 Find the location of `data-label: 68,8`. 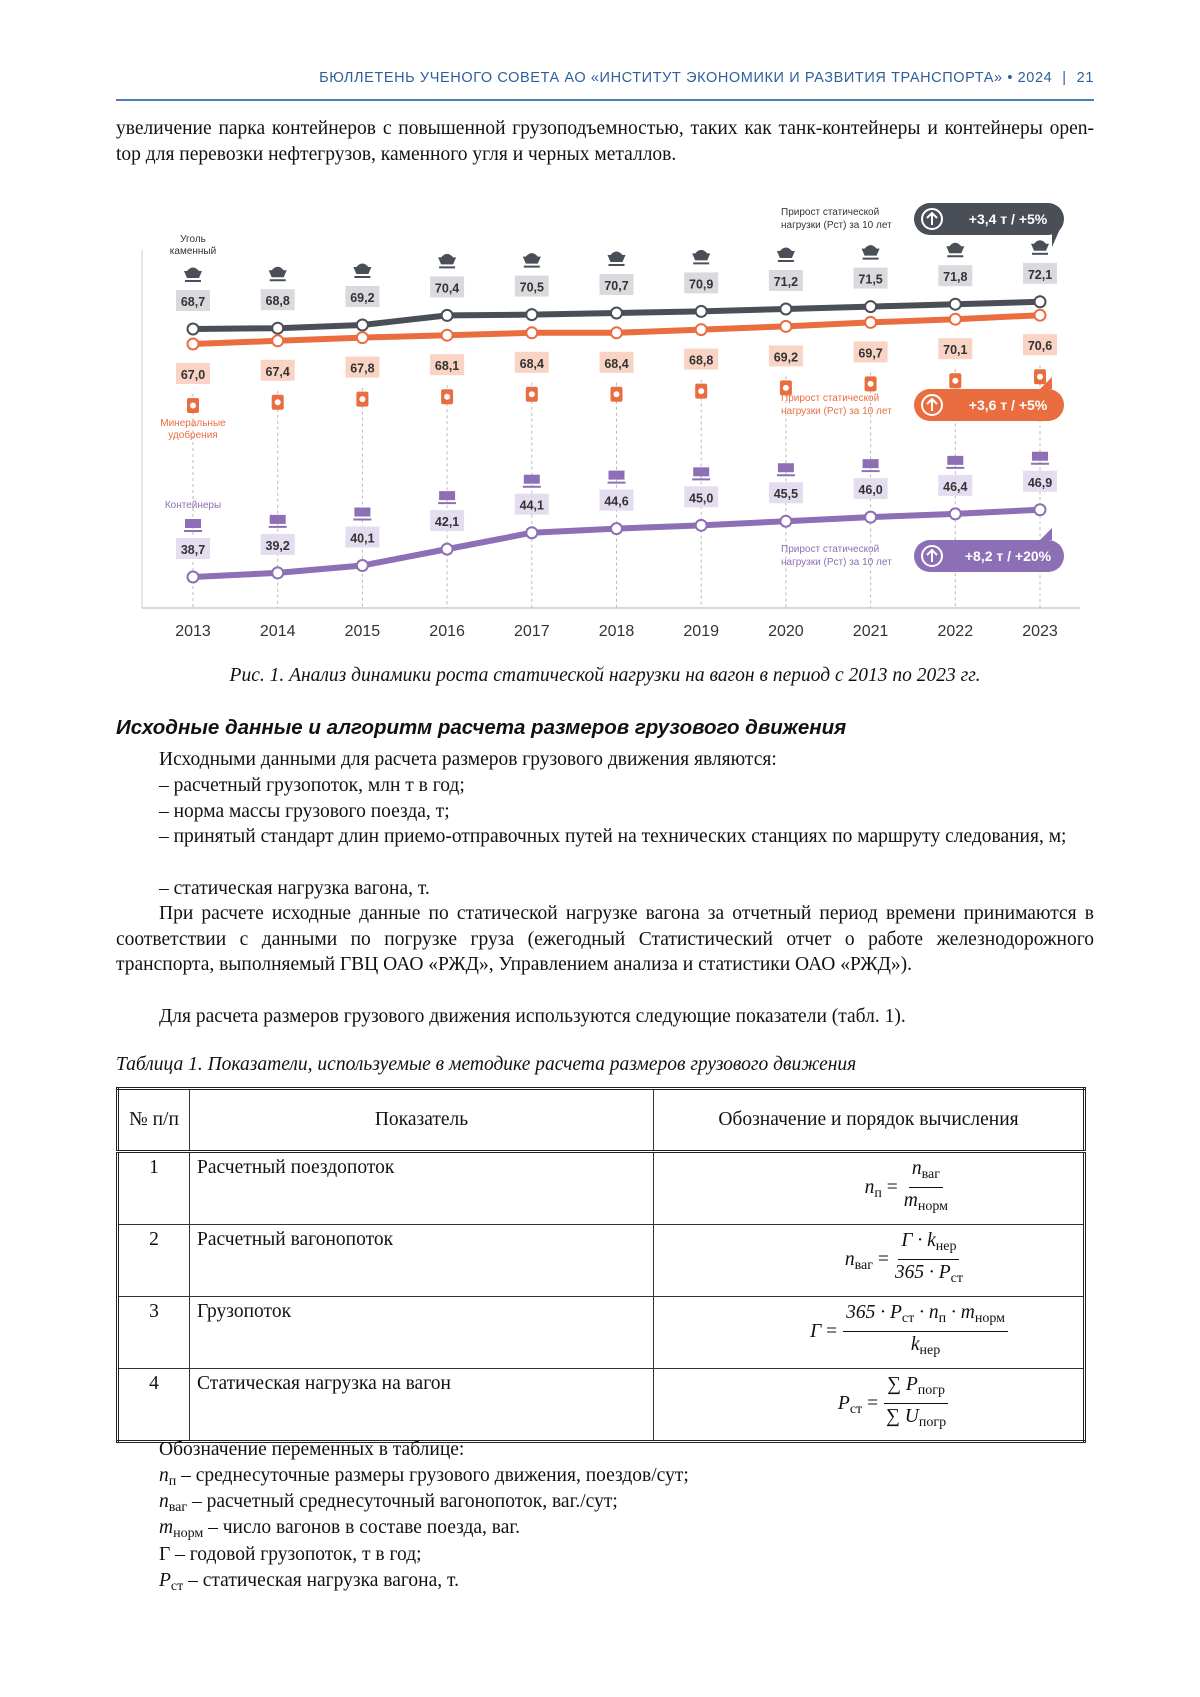

data-label: 68,8 is located at coordinates (278, 301).